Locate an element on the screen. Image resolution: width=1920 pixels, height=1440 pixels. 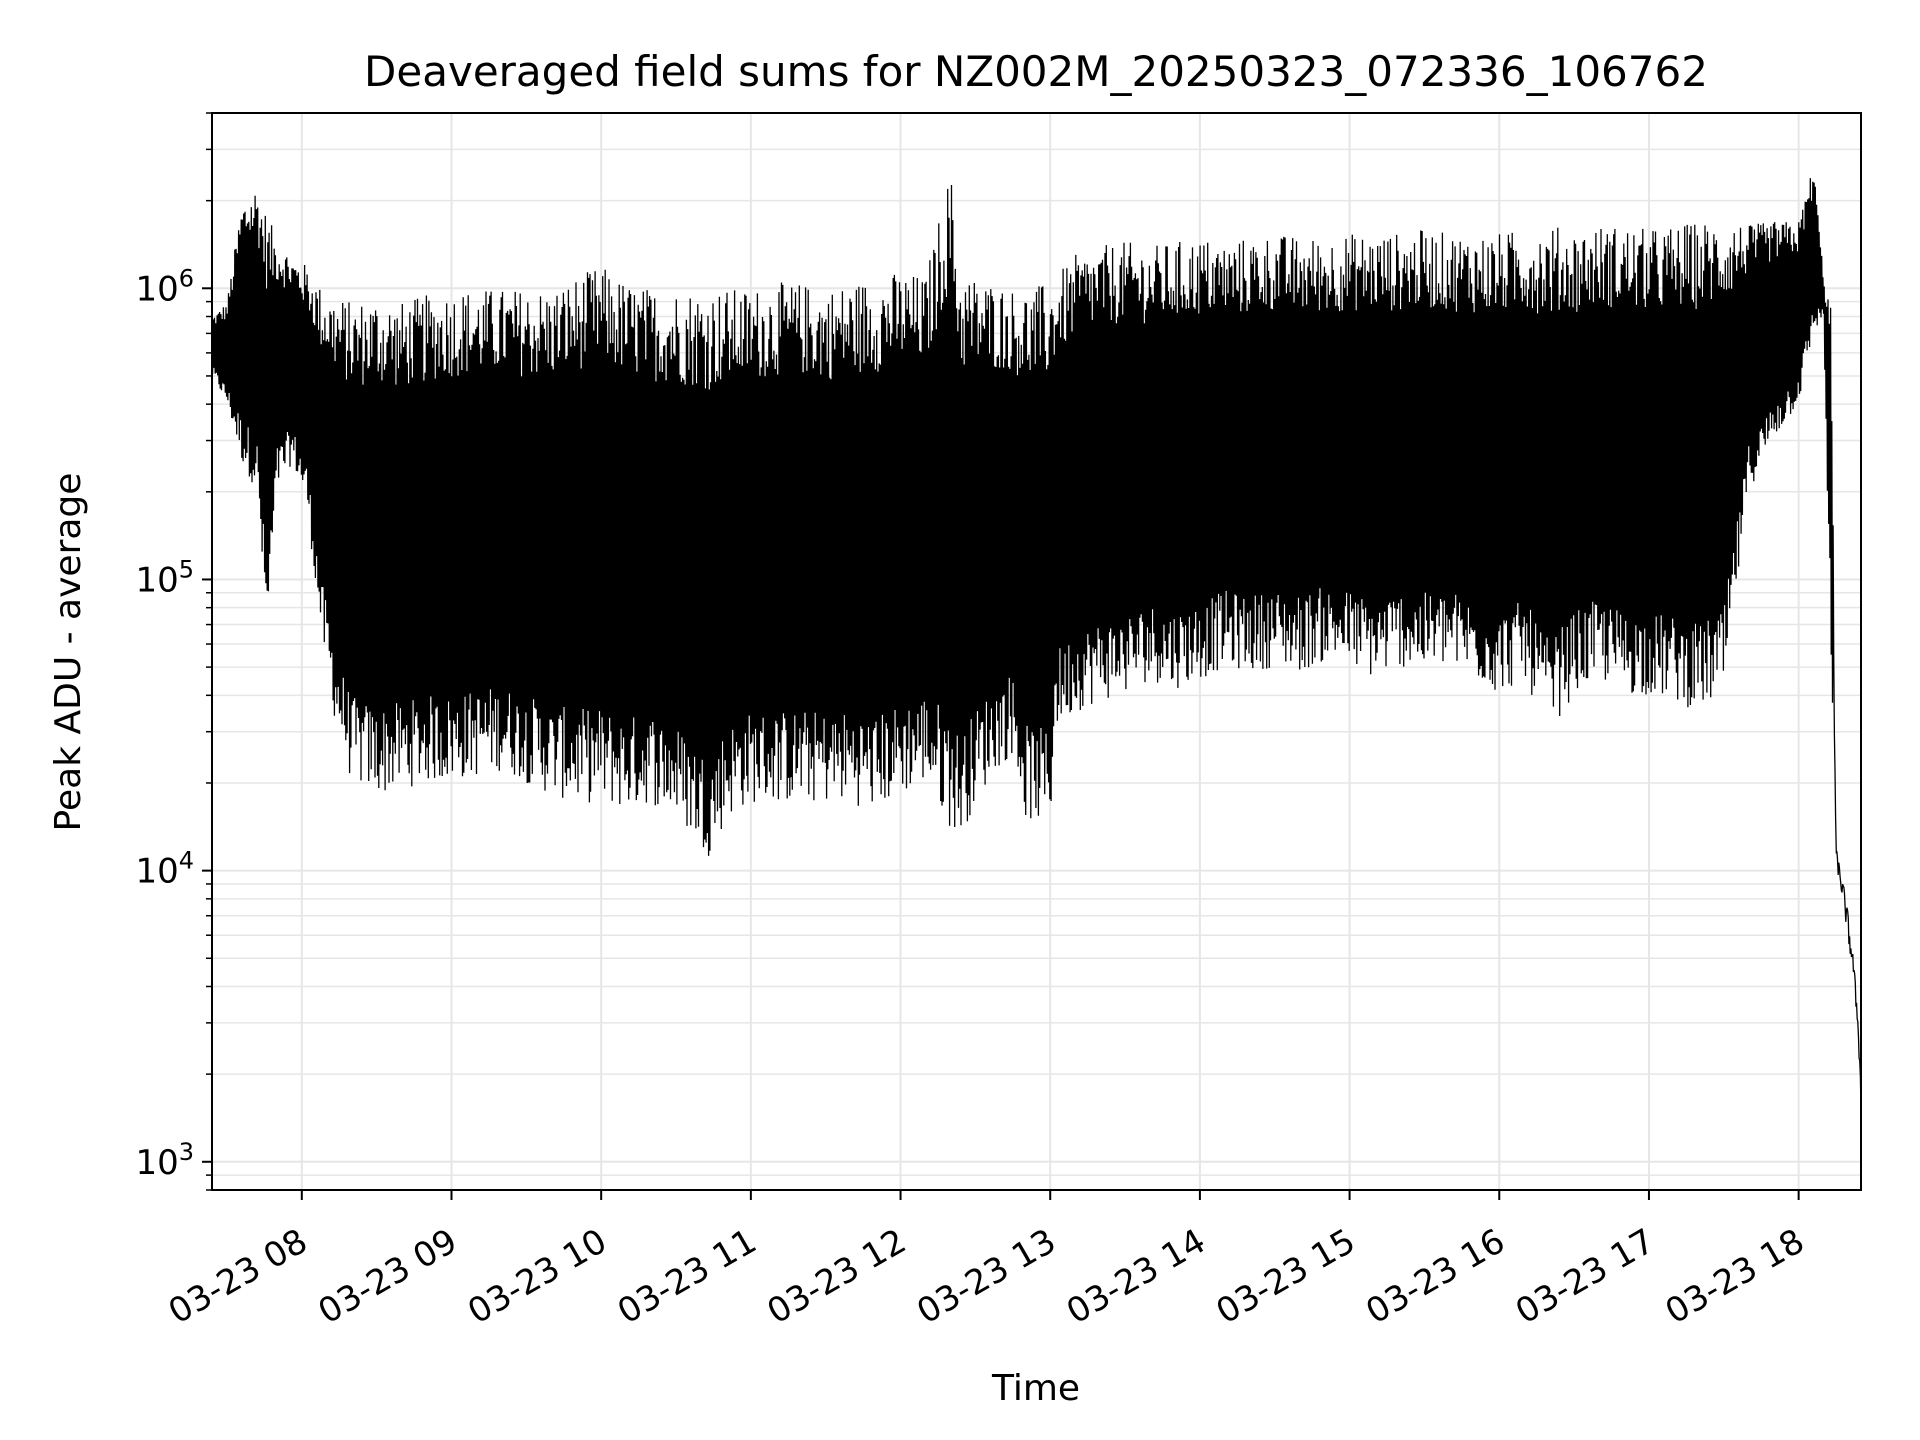
x-axis-label: Time is located at coordinates (1035, 1388).